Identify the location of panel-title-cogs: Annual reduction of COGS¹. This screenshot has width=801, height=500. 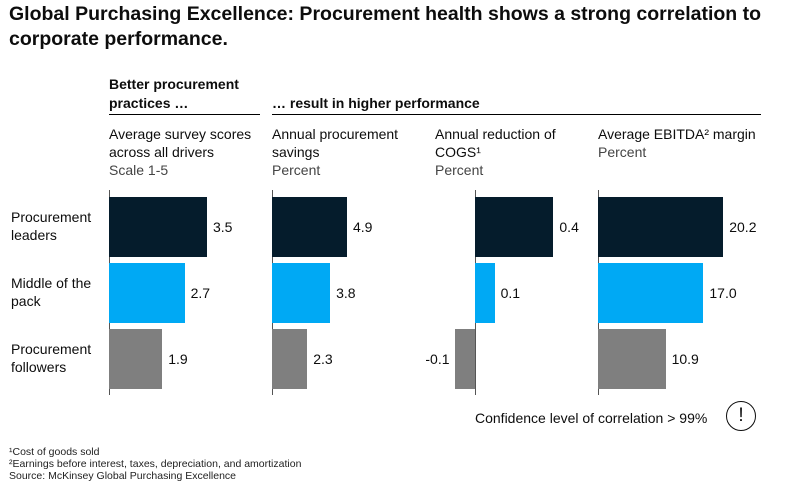
(495, 143).